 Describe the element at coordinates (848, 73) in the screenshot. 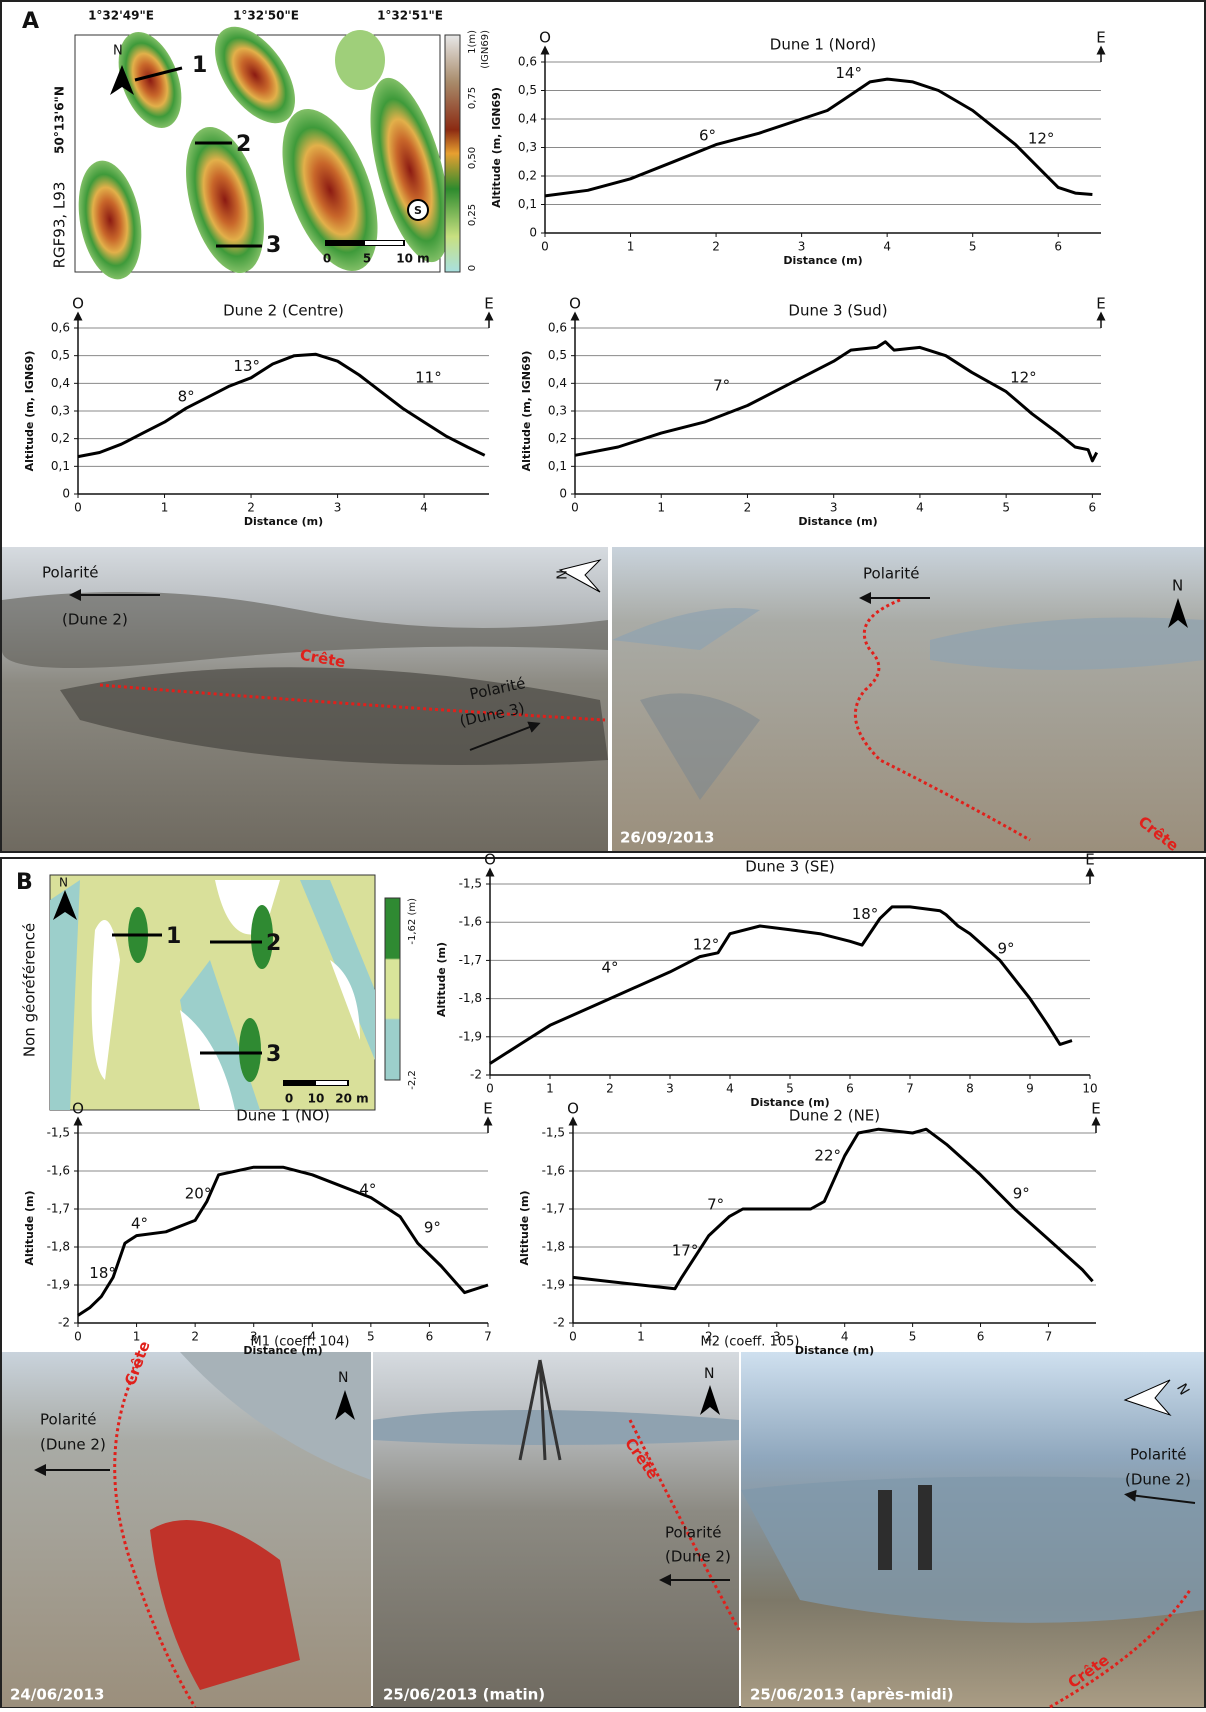

I see `slope-annotation: 14°` at that location.